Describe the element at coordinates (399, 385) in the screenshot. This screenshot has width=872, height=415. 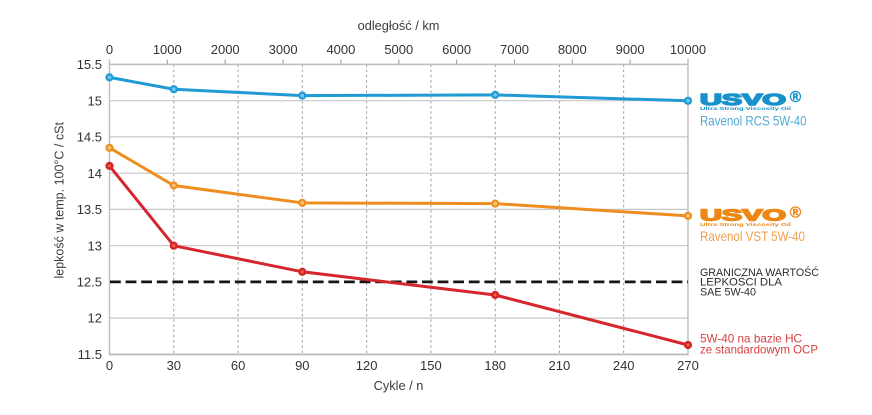
I see `svg-text: Cykle / n` at that location.